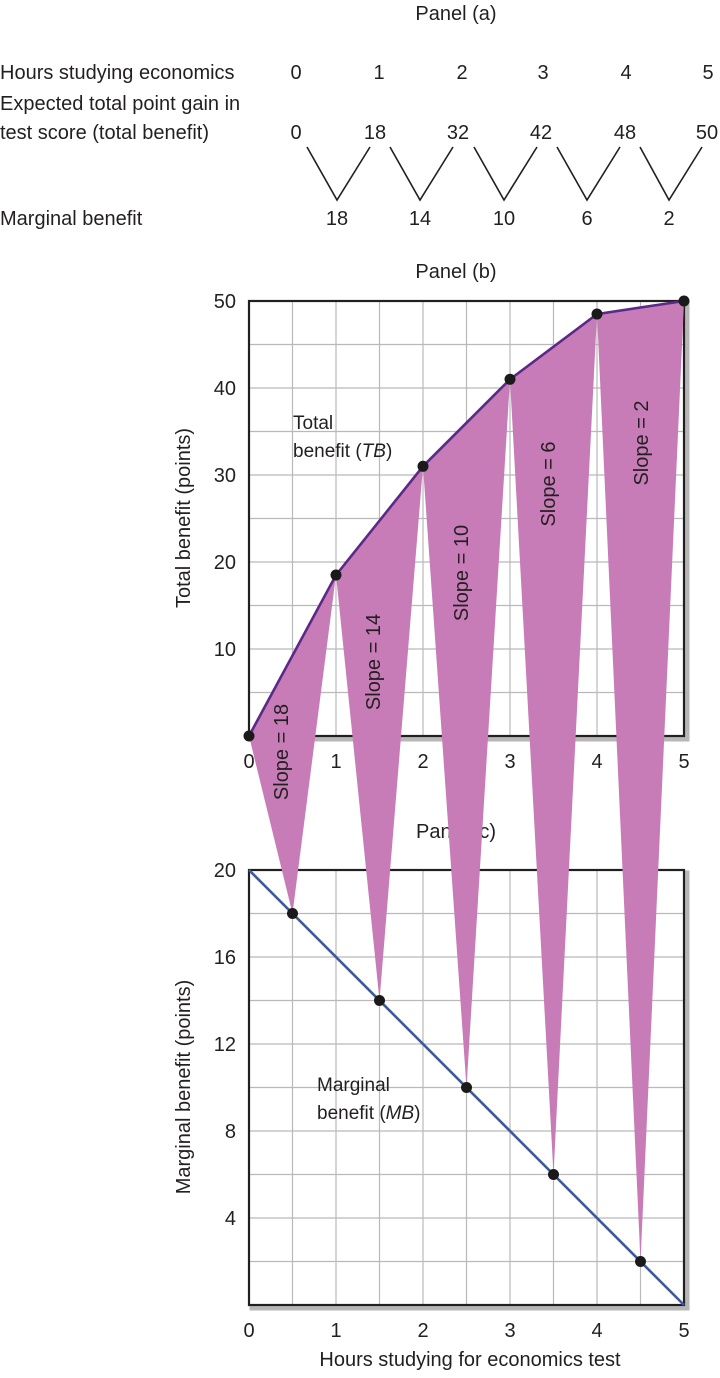 This screenshot has height=1378, width=720. I want to click on hours-cell: 4, so click(625, 73).